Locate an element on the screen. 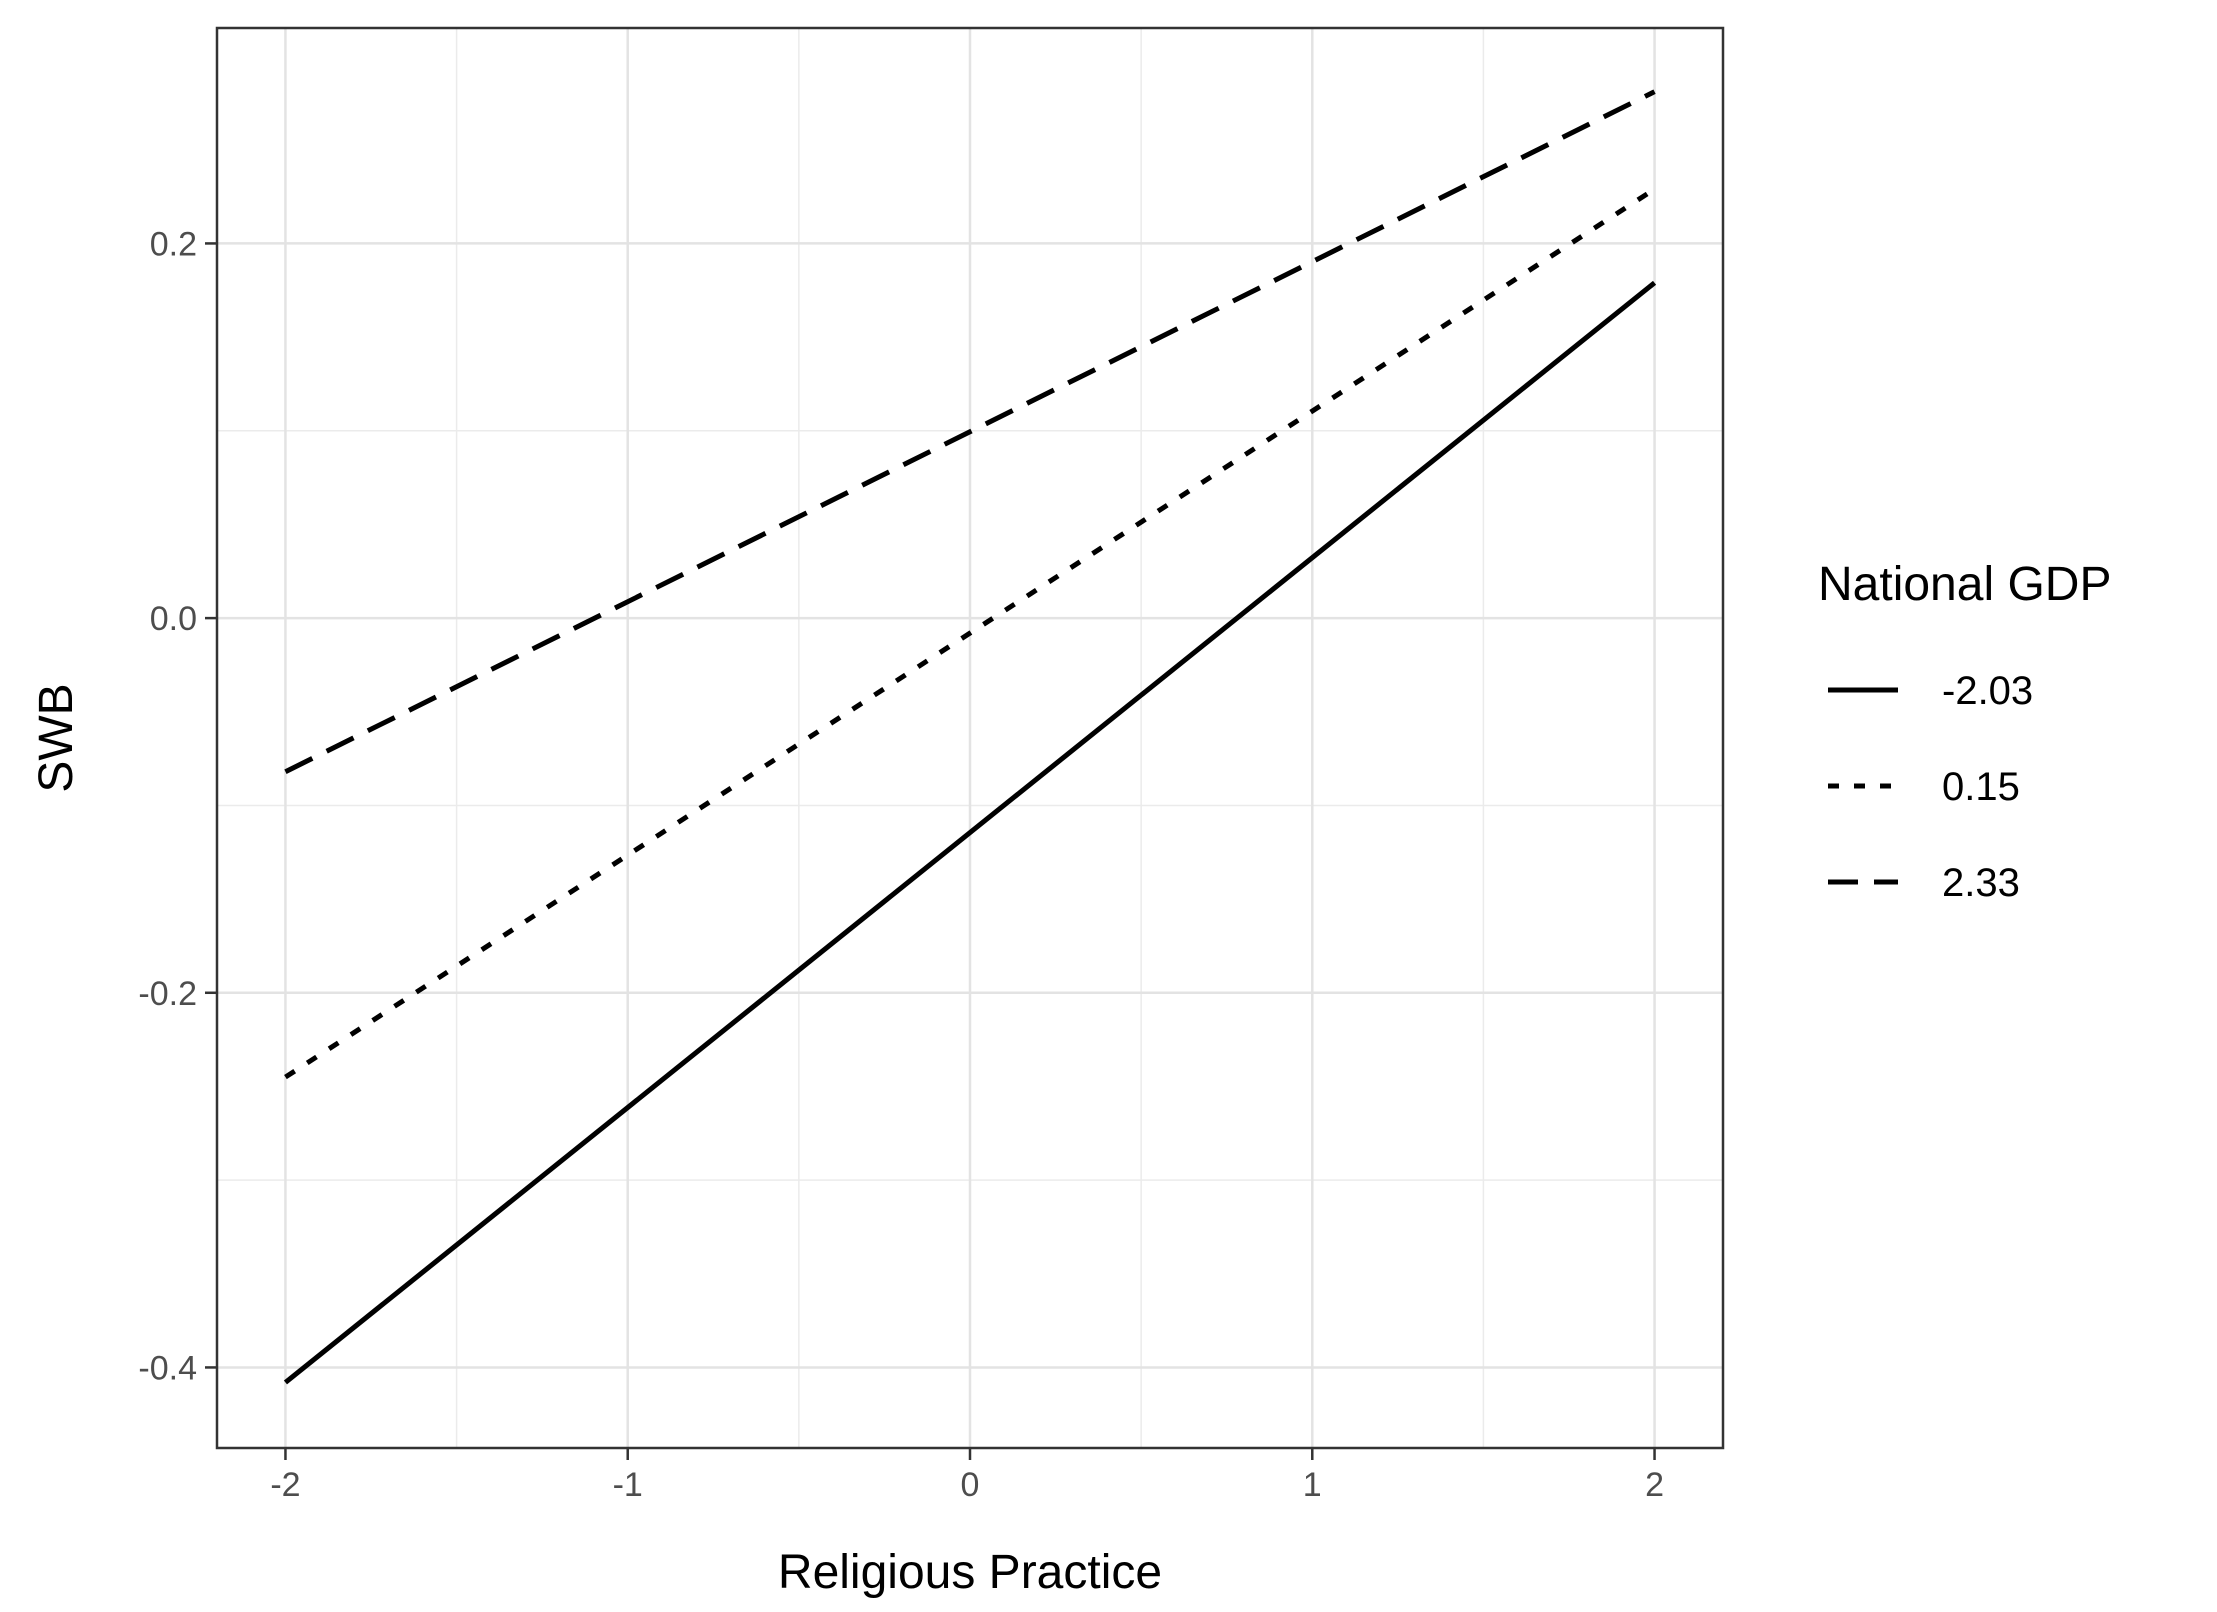 The height and width of the screenshot is (1612, 2217). legend-label: 2.33 is located at coordinates (1981, 883).